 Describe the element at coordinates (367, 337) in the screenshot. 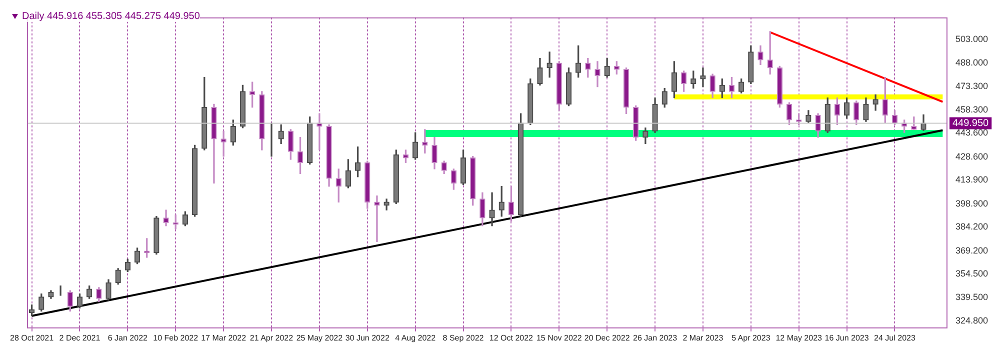

I see `x-tick-label: 30 Jun 2022` at that location.